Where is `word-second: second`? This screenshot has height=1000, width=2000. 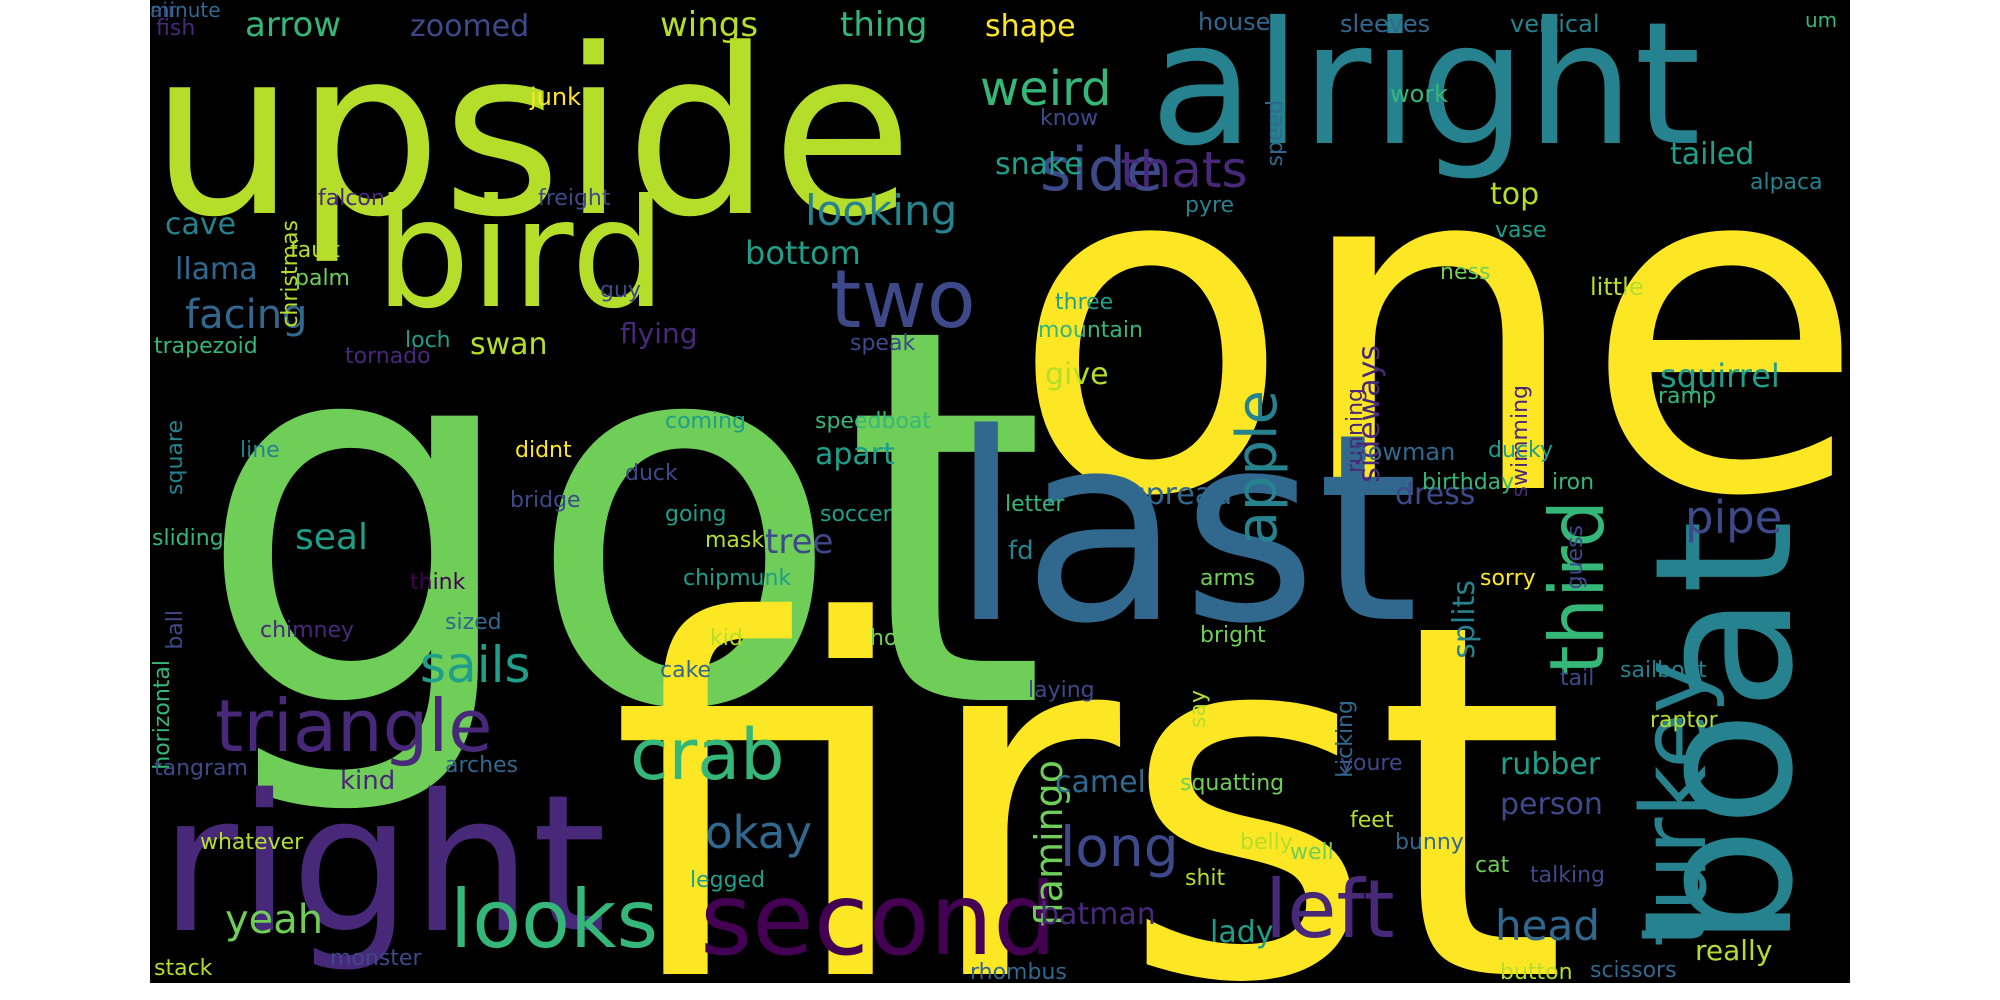 word-second: second is located at coordinates (878, 919).